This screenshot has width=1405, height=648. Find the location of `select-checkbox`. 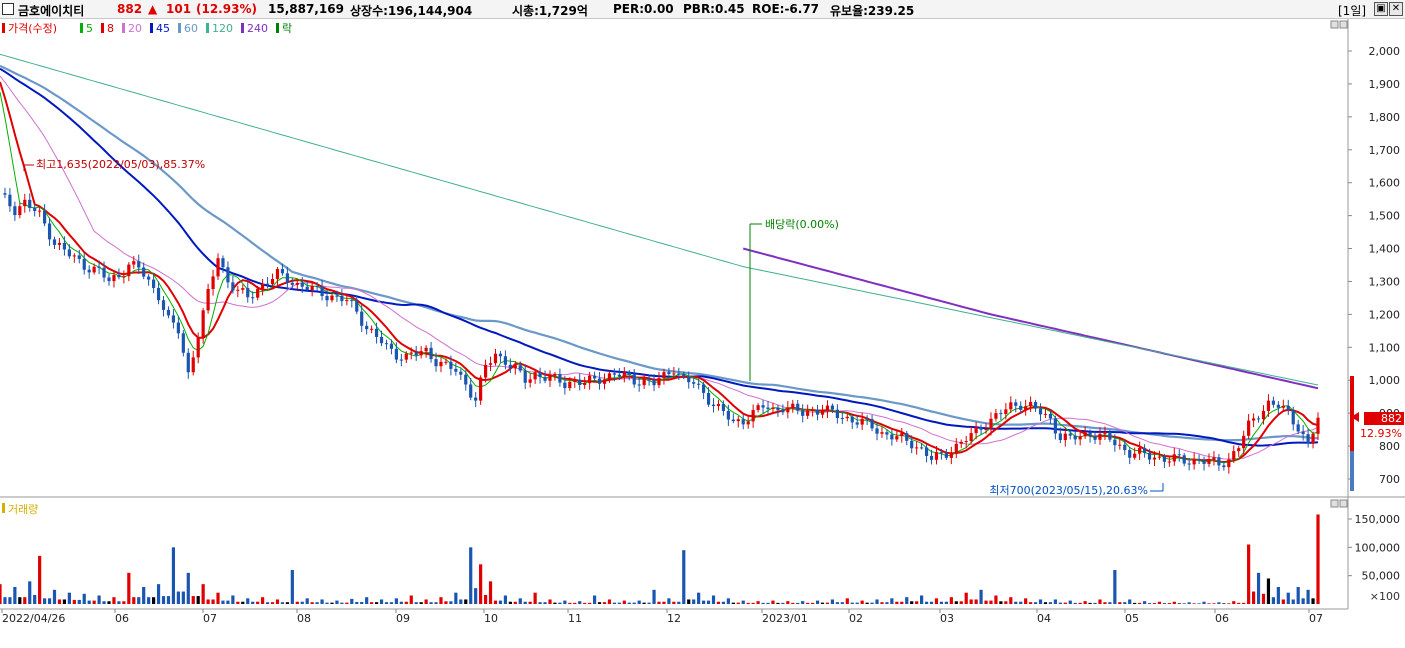

select-checkbox is located at coordinates (8, 9).